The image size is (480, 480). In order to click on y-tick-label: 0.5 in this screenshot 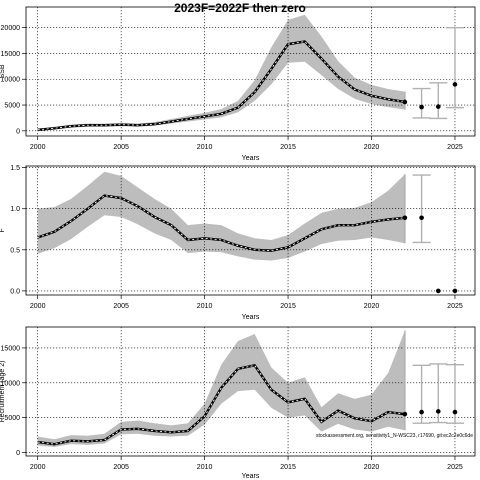, I will do `click(15, 250)`.